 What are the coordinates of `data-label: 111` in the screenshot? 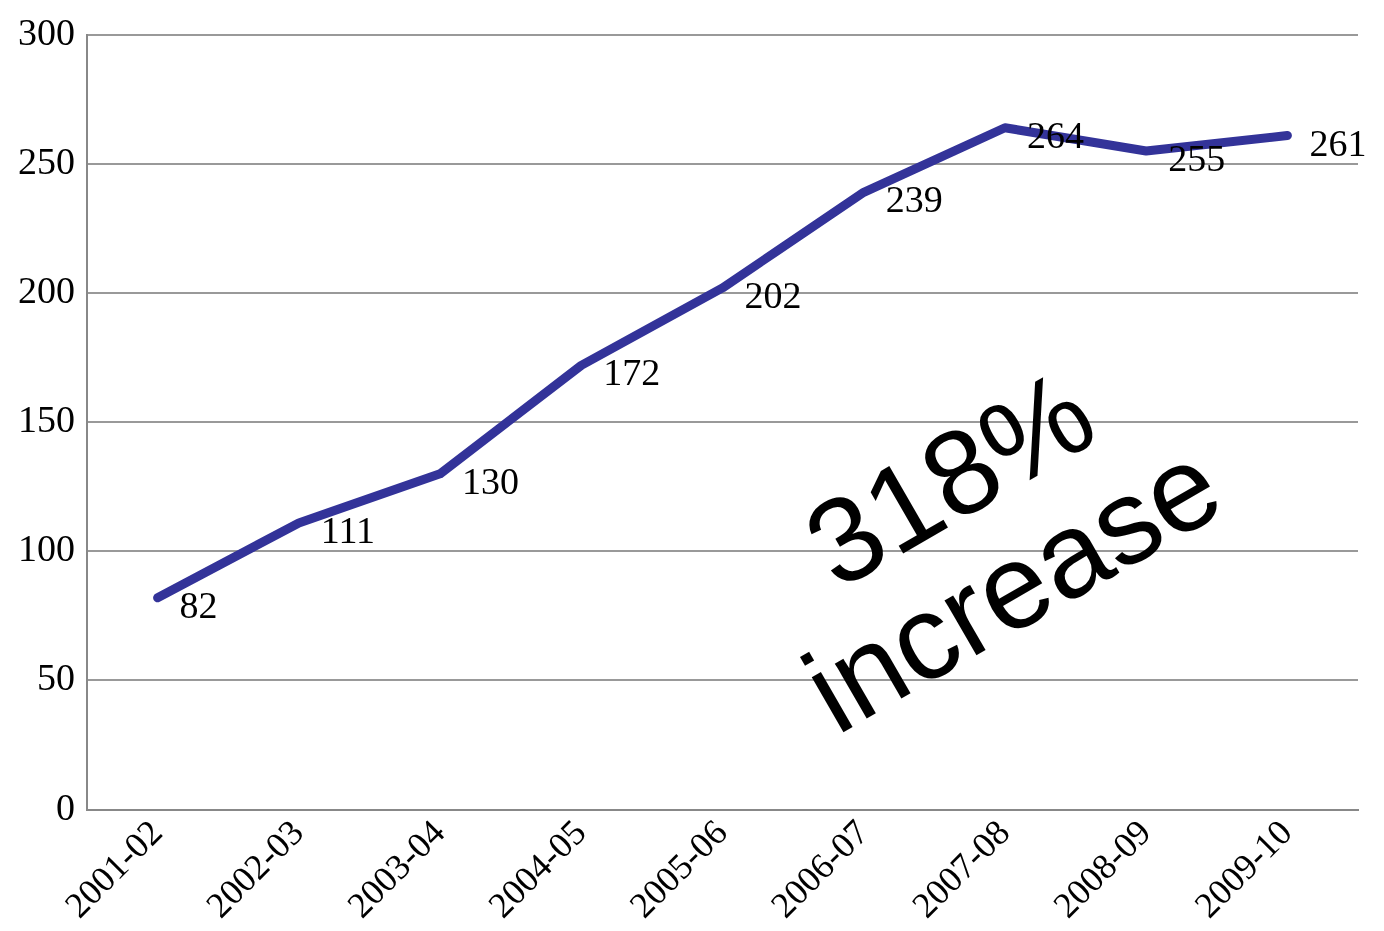 It's located at (348, 529).